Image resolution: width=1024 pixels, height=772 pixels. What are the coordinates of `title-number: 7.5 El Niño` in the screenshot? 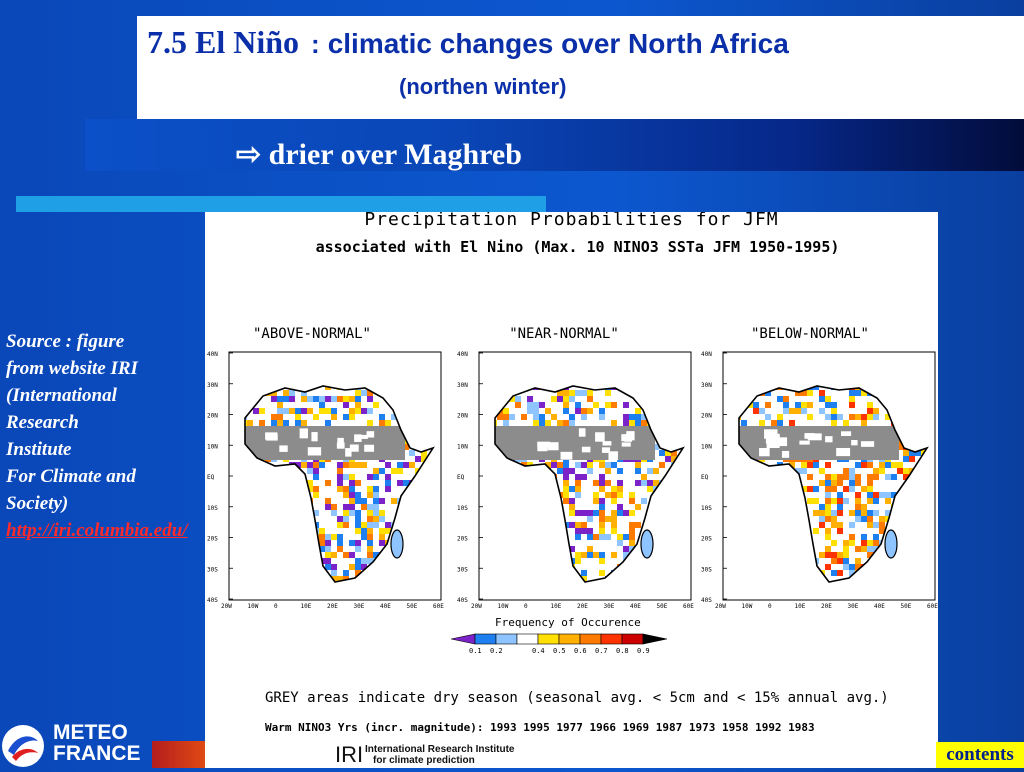 It's located at (223, 42).